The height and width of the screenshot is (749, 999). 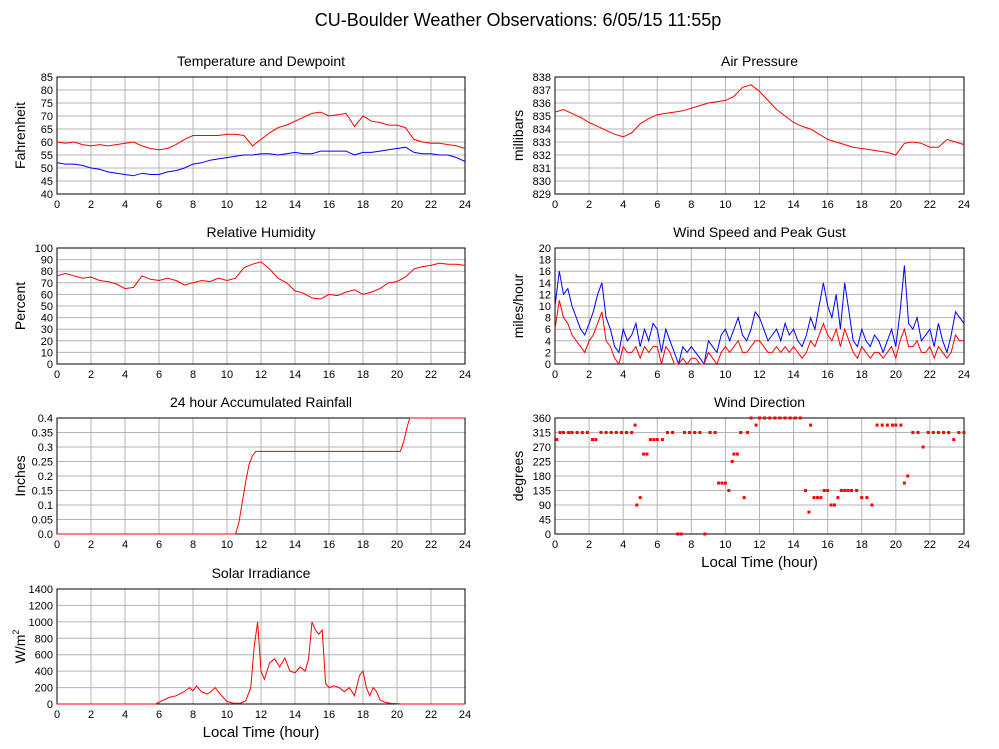 I want to click on y-tick-label: 360, so click(x=542, y=419).